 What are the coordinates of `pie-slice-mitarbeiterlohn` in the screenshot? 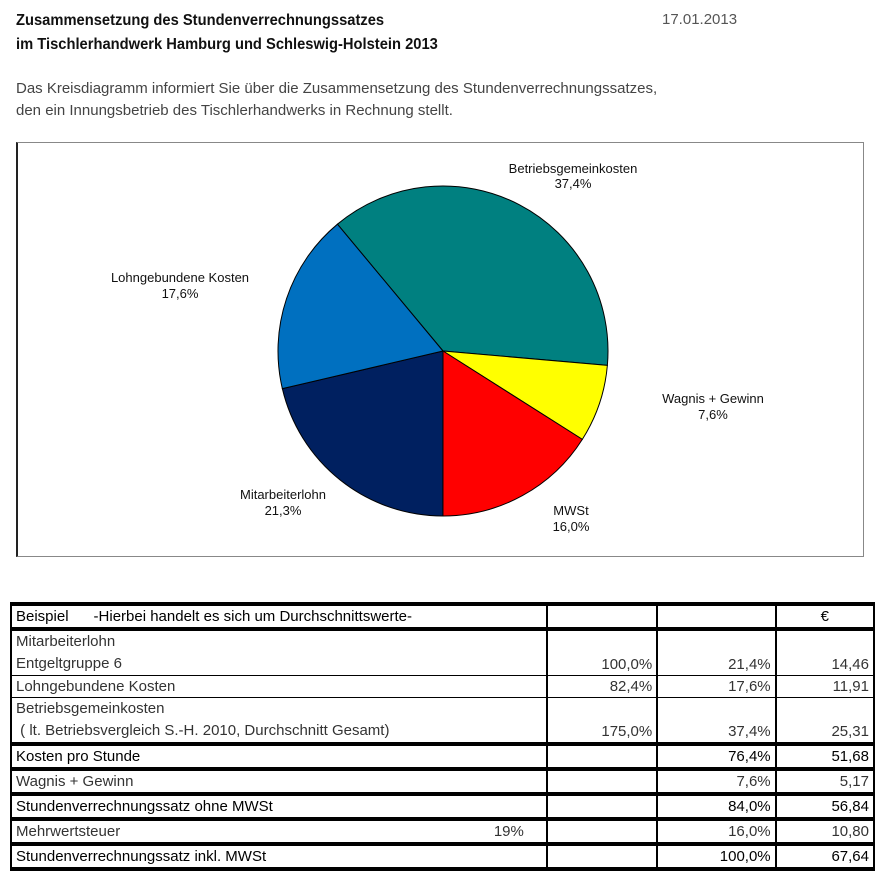 It's located at (362, 433).